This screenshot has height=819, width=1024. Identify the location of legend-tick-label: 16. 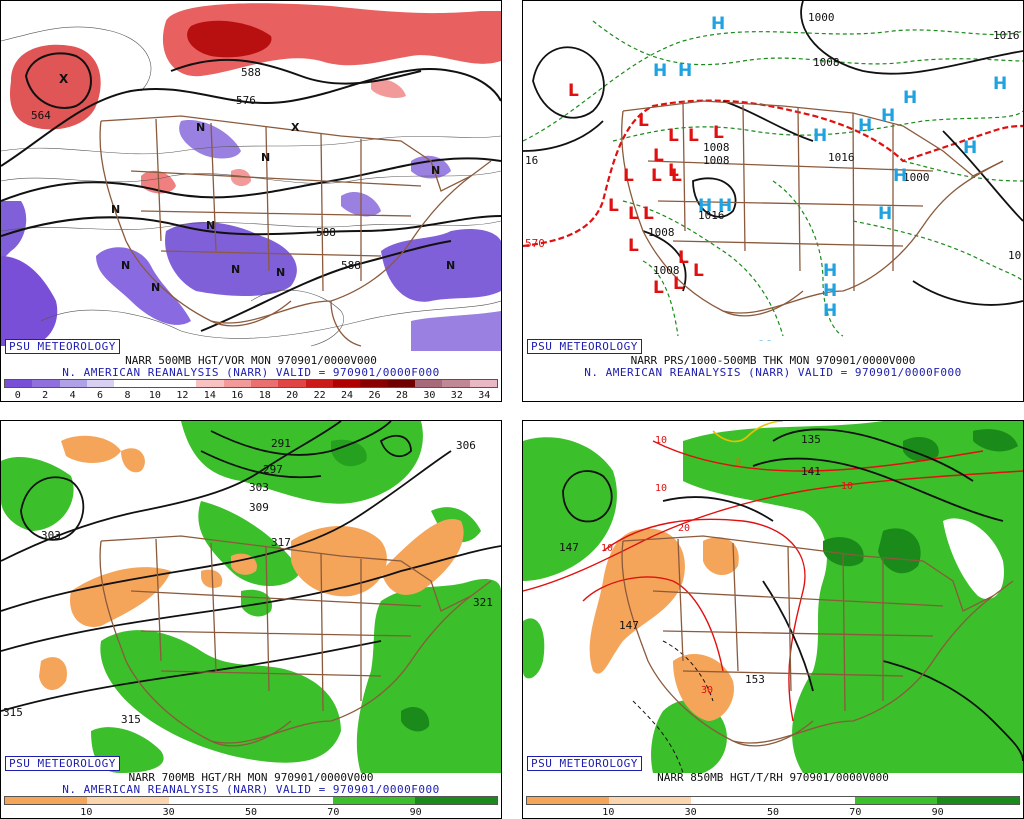
(237, 395).